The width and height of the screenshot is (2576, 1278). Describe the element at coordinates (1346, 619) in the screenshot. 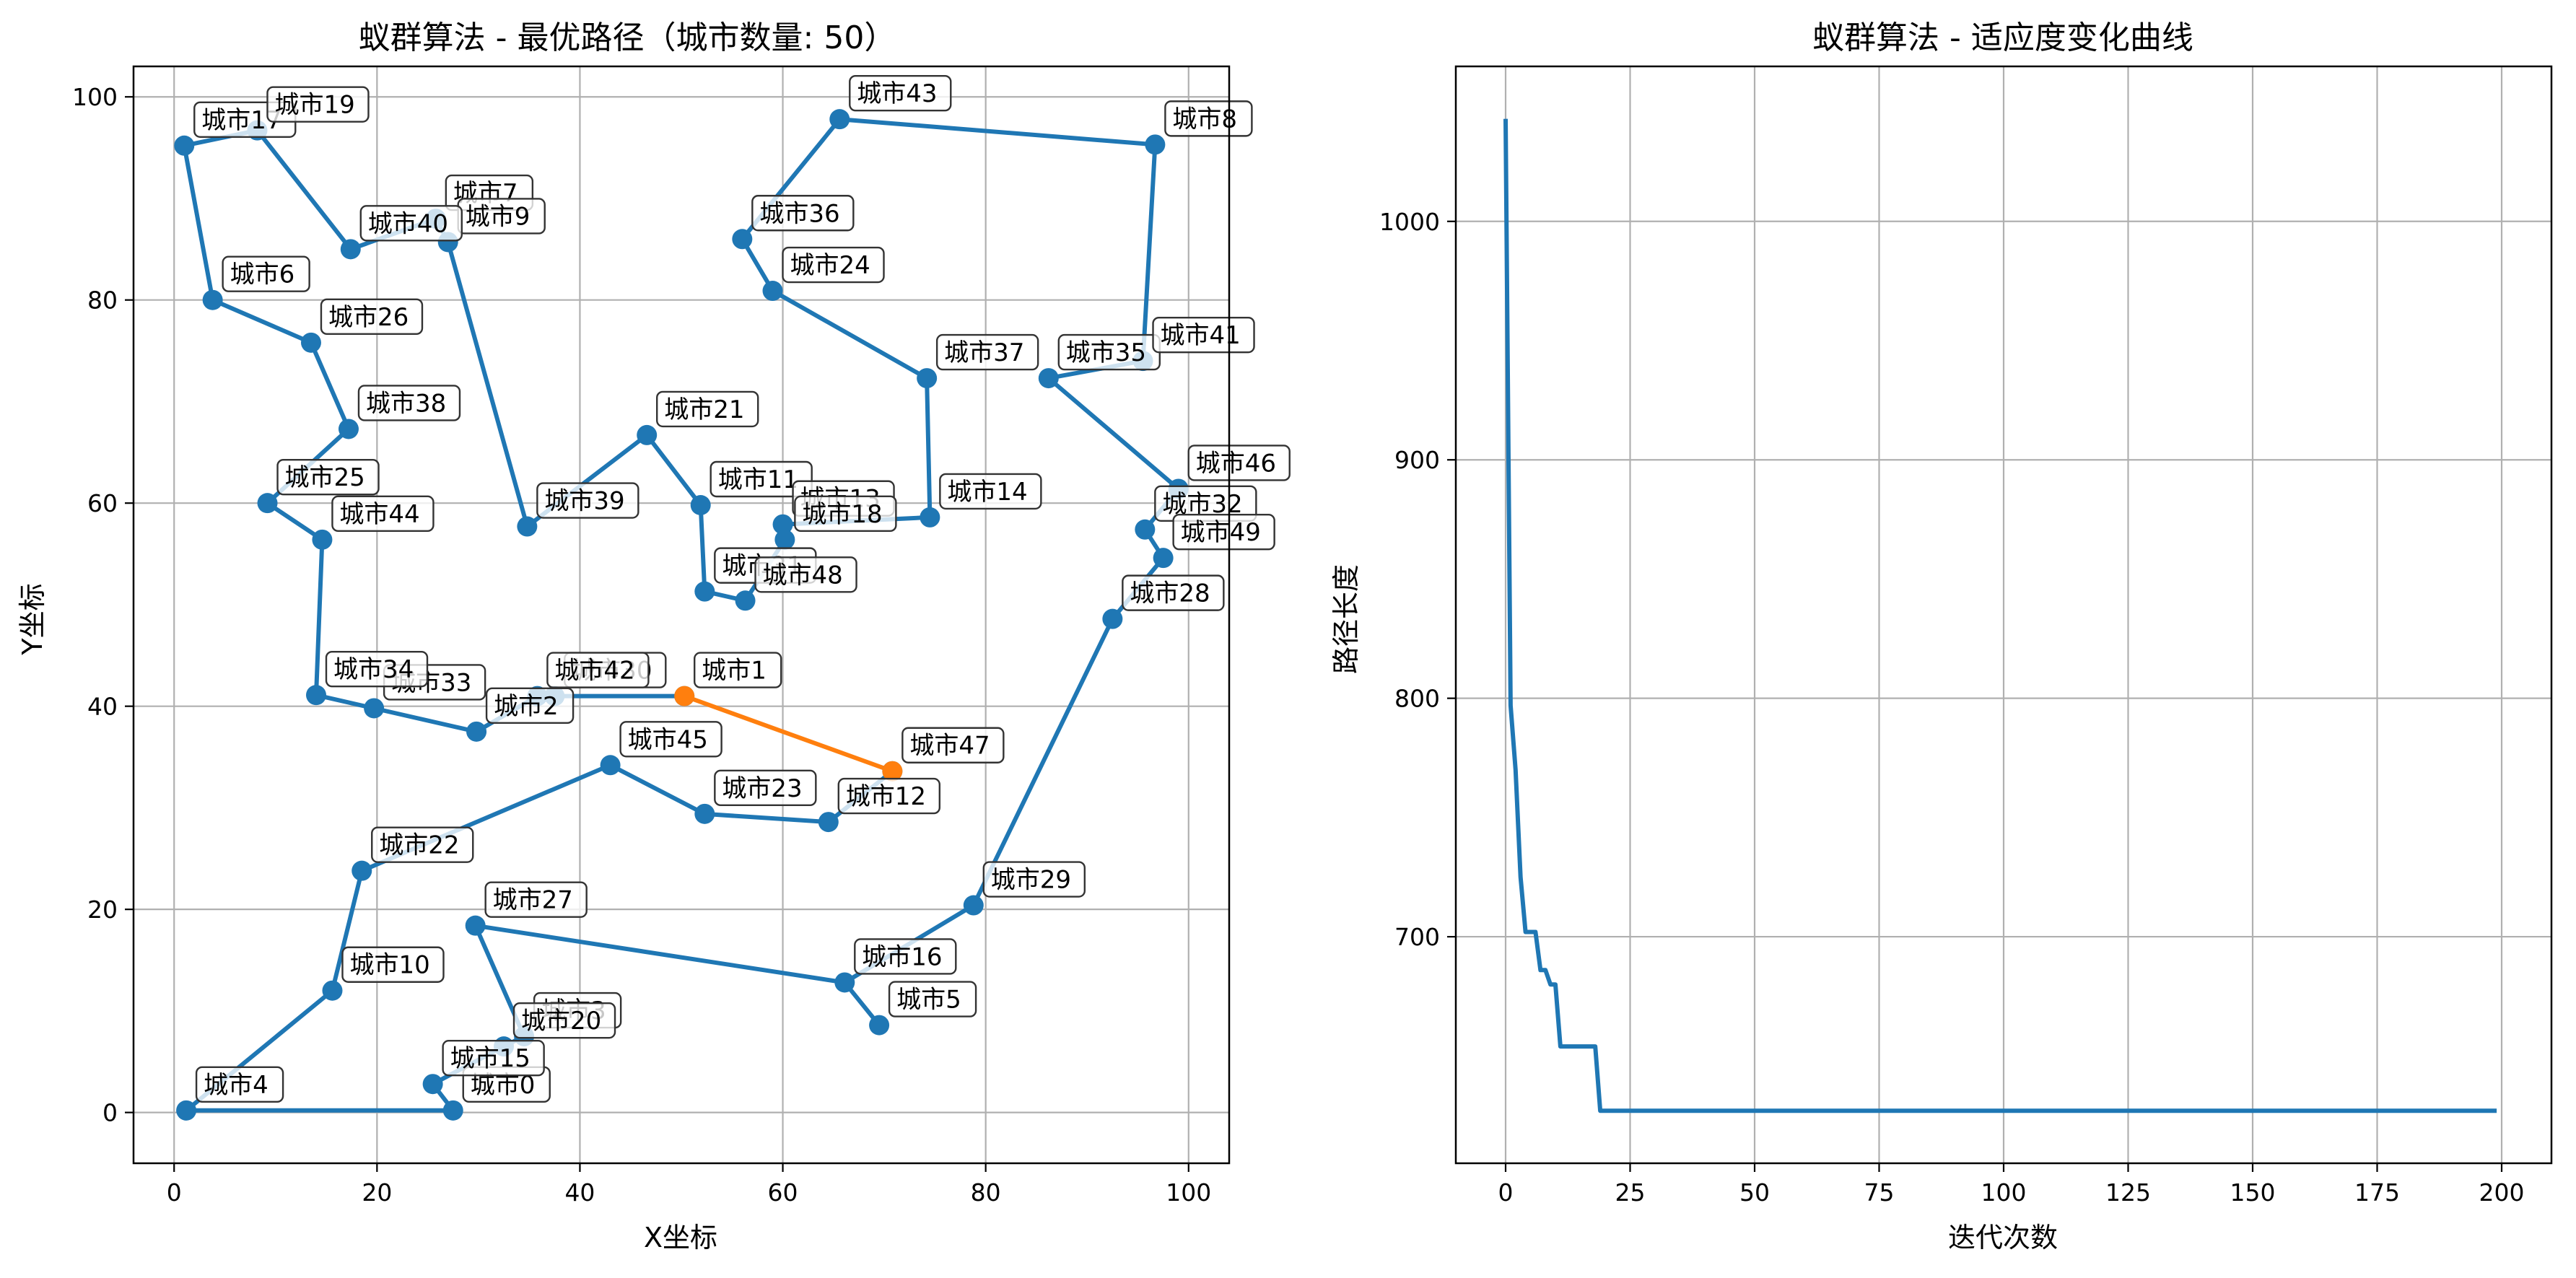

I see `fitness-curve-ylabel: 路径长度` at that location.